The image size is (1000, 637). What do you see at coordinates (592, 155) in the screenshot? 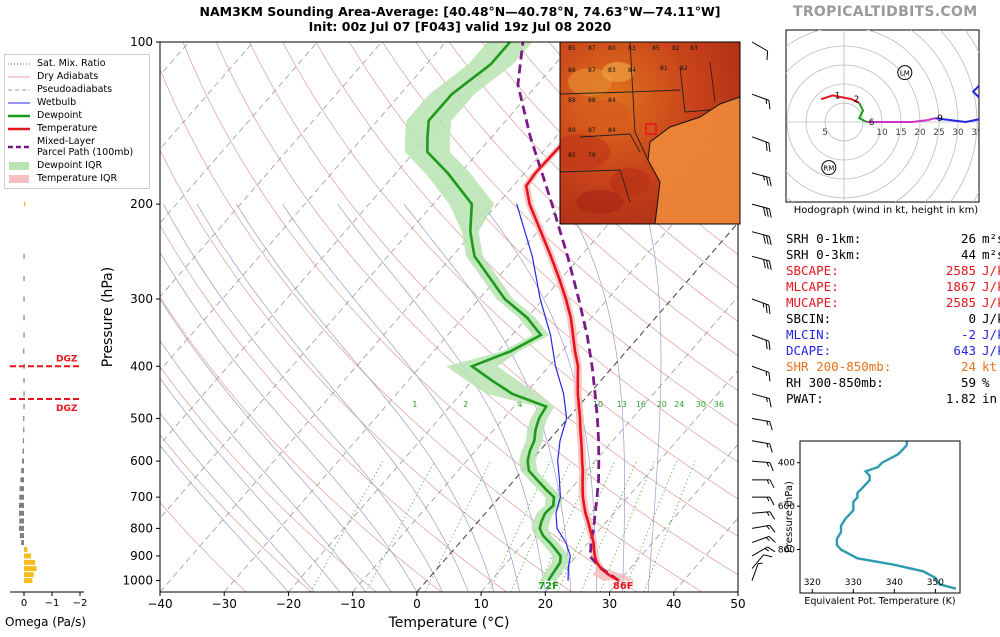
I see `map-point-value: 79` at bounding box center [592, 155].